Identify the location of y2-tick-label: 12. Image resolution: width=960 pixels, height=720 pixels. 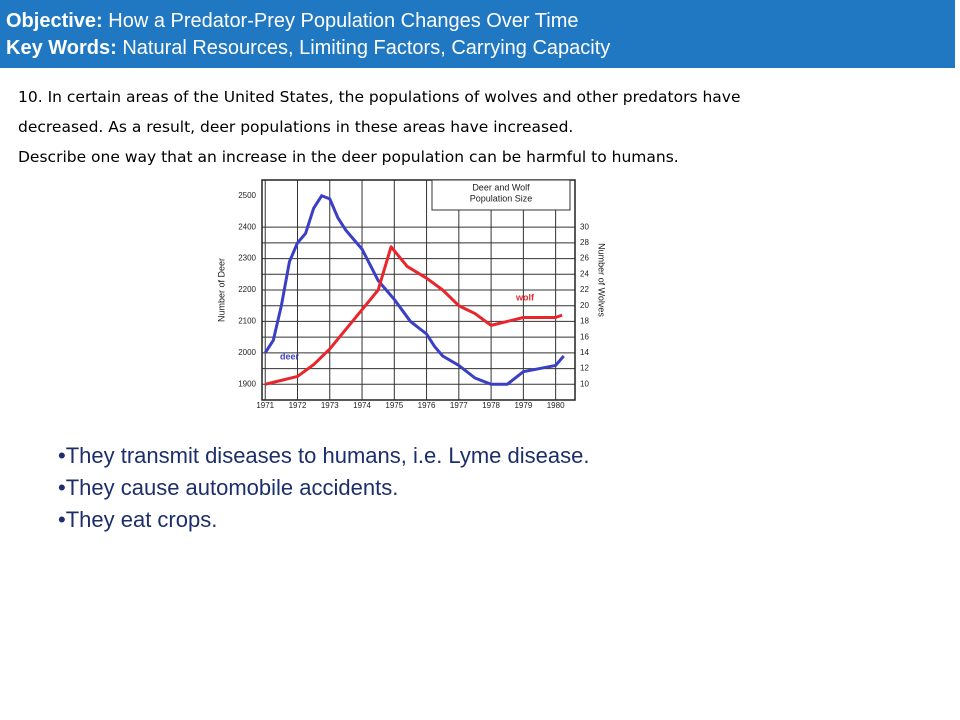
(584, 368).